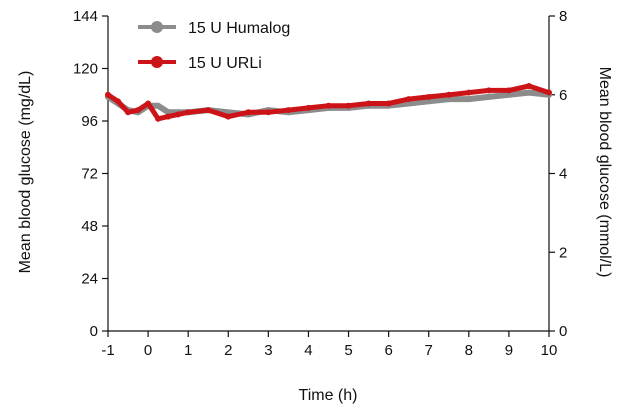 The image size is (619, 413). Describe the element at coordinates (89, 121) in the screenshot. I see `y-tick-label: 96` at that location.